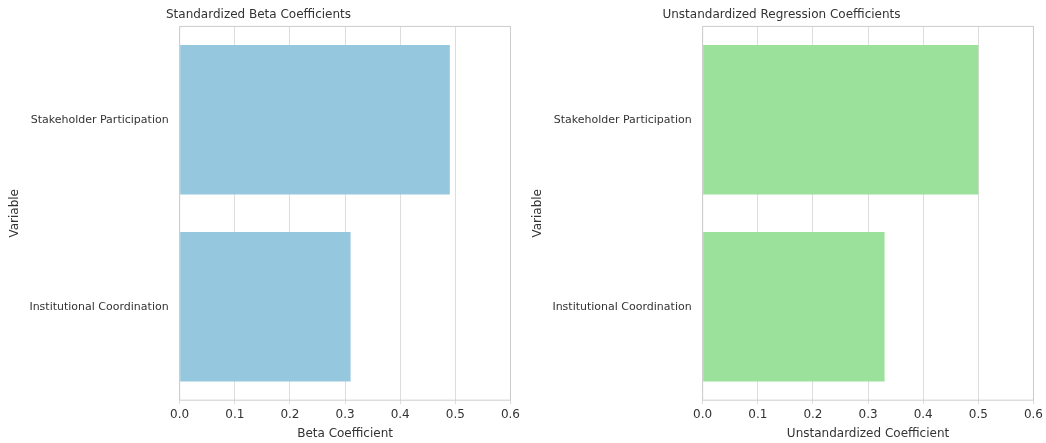  What do you see at coordinates (868, 432) in the screenshot?
I see `x-axis-title: Unstandardized Coefficient` at bounding box center [868, 432].